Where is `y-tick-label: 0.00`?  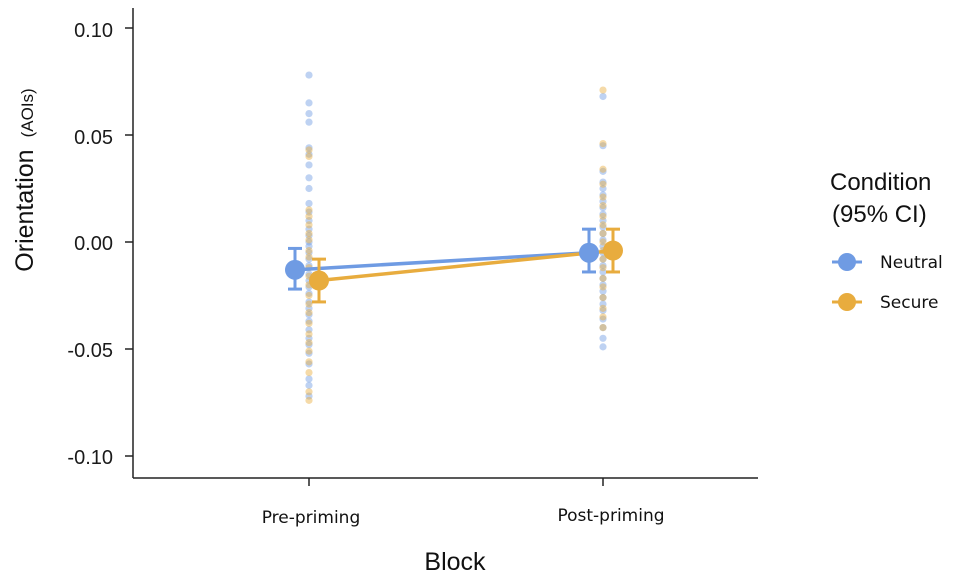 y-tick-label: 0.00 is located at coordinates (93, 244).